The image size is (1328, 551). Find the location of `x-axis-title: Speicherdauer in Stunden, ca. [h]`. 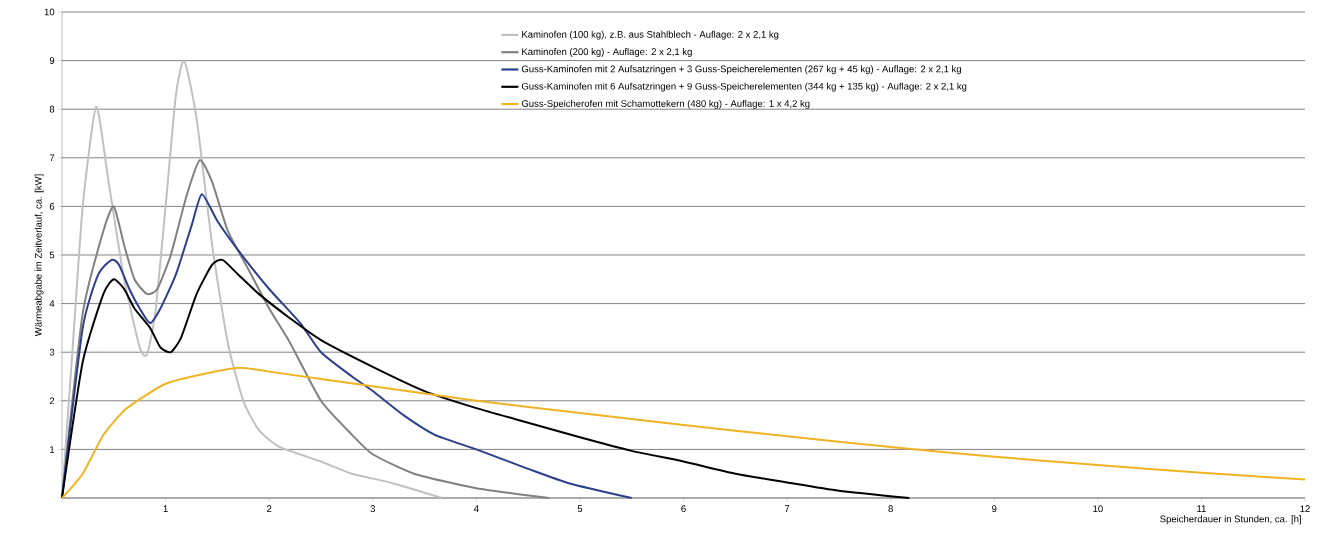

x-axis-title: Speicherdauer in Stunden, ca. [h] is located at coordinates (1230, 520).